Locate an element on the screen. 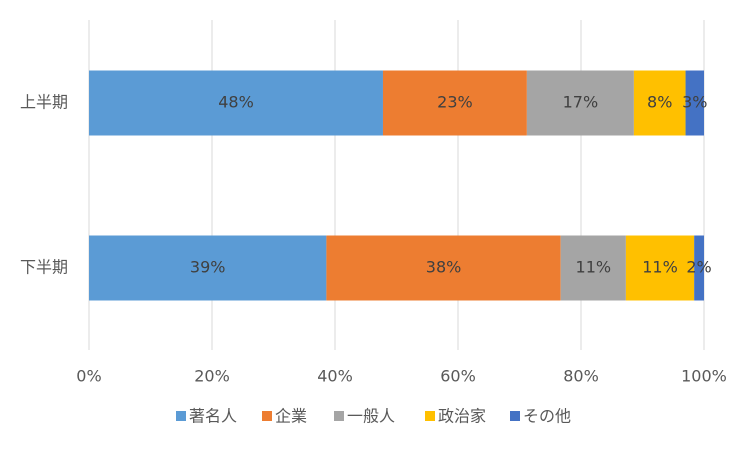  data-label: 48% is located at coordinates (236, 102).